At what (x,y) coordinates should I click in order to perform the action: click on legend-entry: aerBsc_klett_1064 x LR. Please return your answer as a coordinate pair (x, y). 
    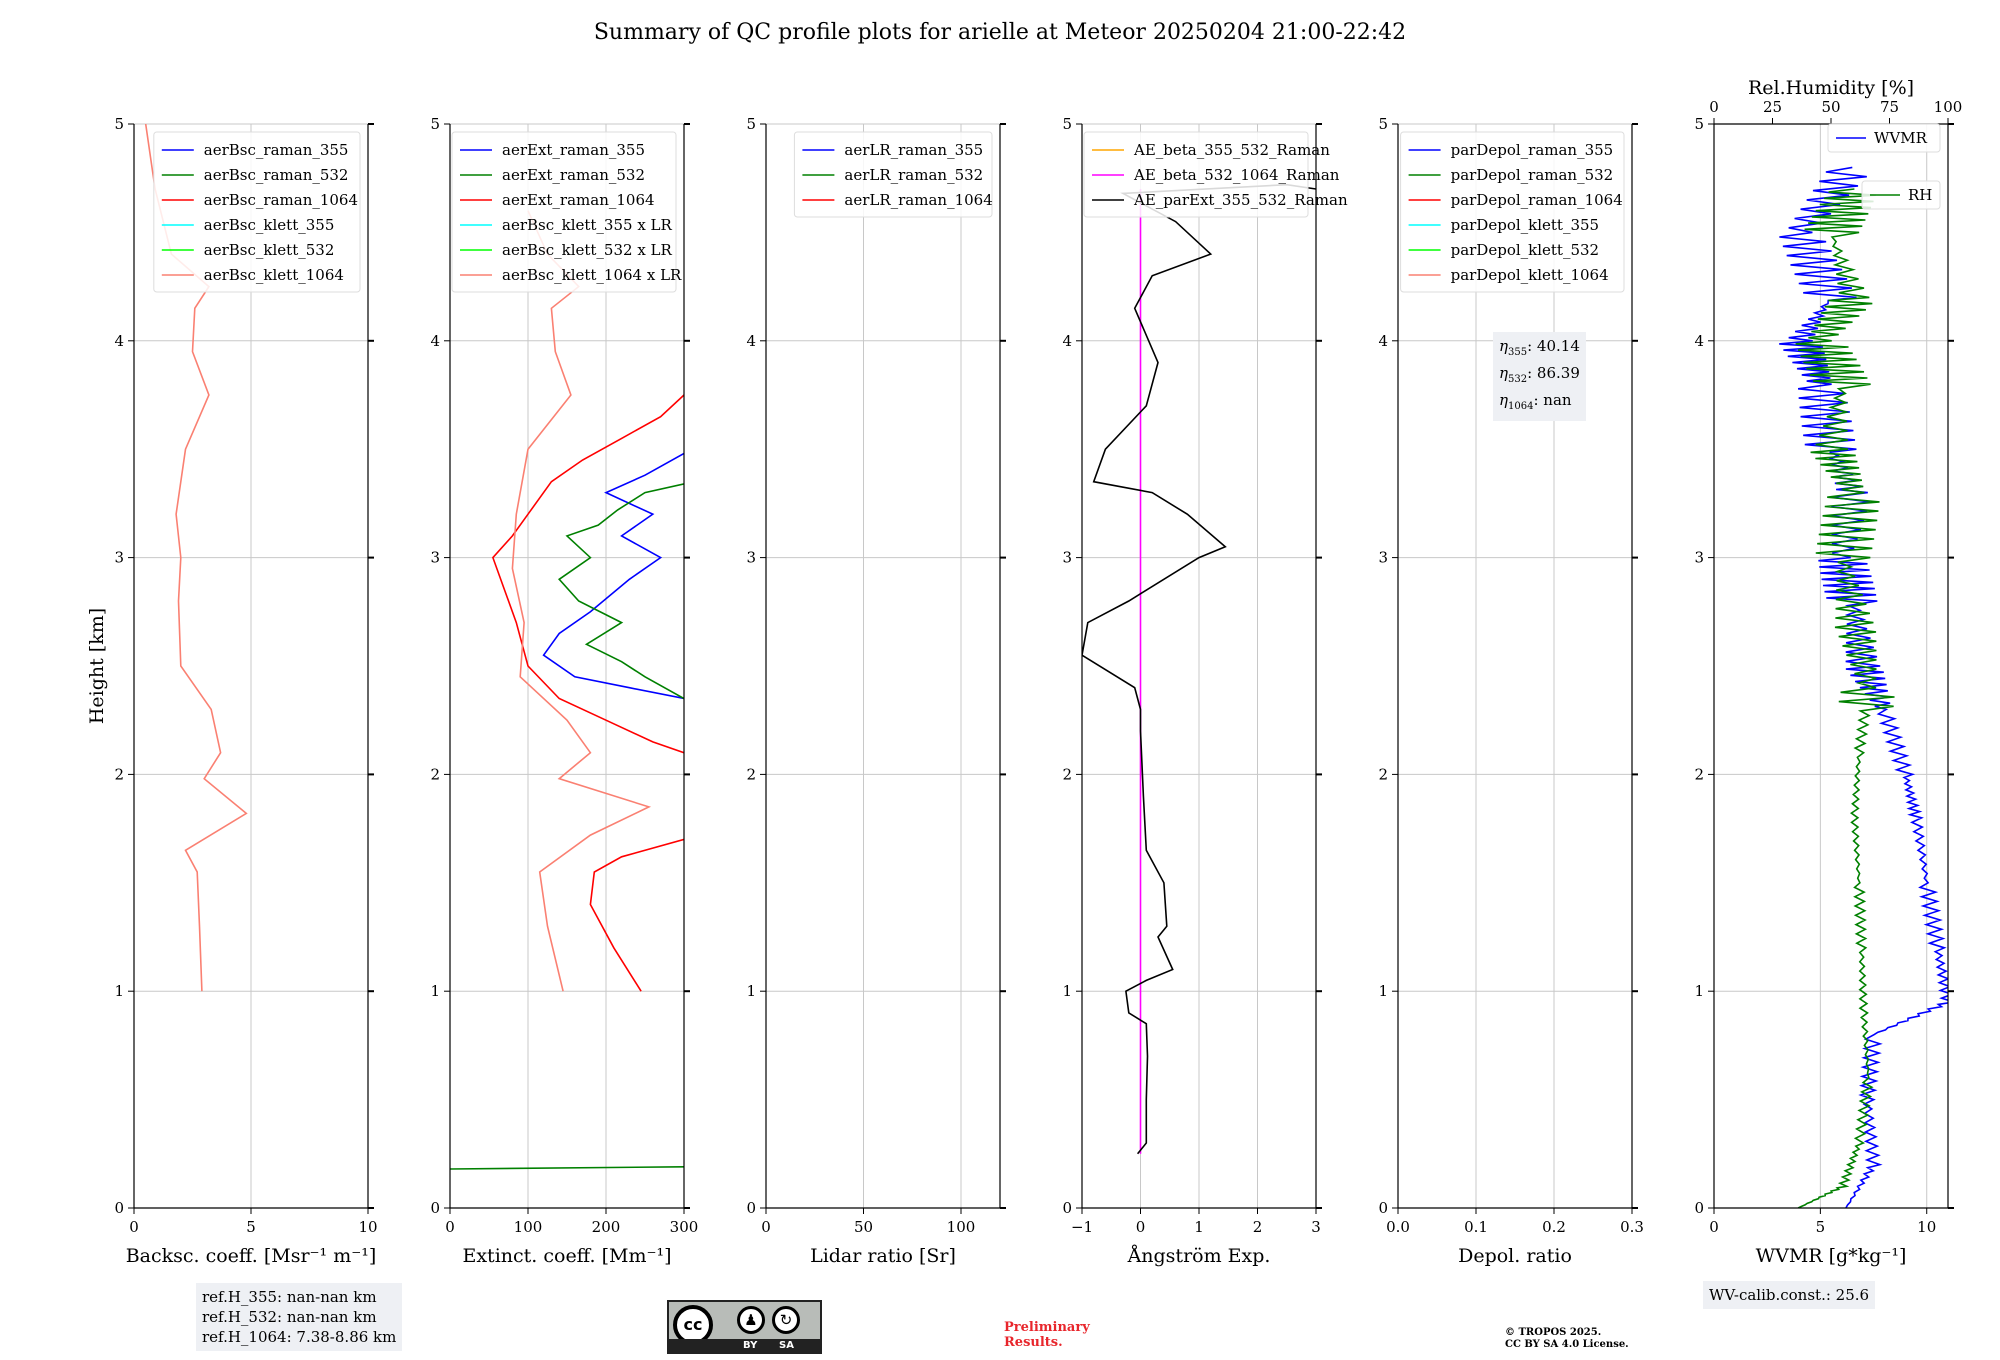
    Looking at the image, I should click on (592, 275).